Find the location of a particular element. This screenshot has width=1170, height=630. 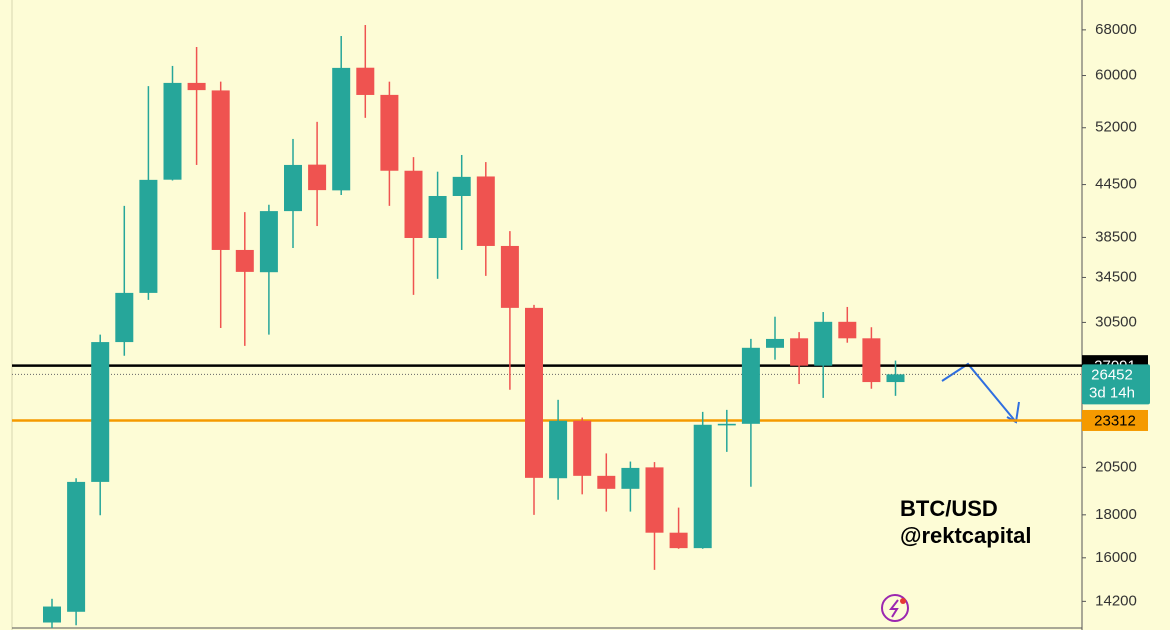

annotation: BTC/USD is located at coordinates (949, 508).